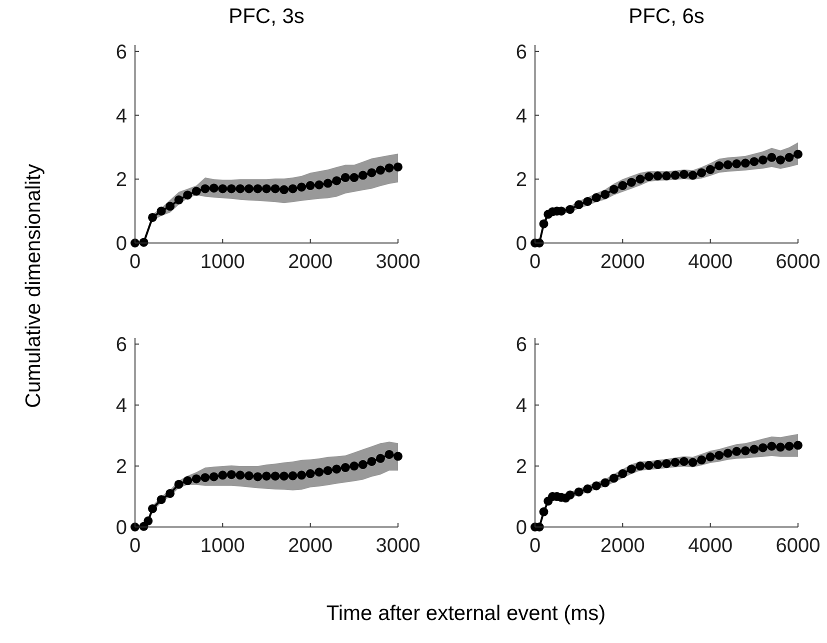 This screenshot has height=643, width=827. I want to click on y-axis-title: Cumulative dimensionality, so click(33, 286).